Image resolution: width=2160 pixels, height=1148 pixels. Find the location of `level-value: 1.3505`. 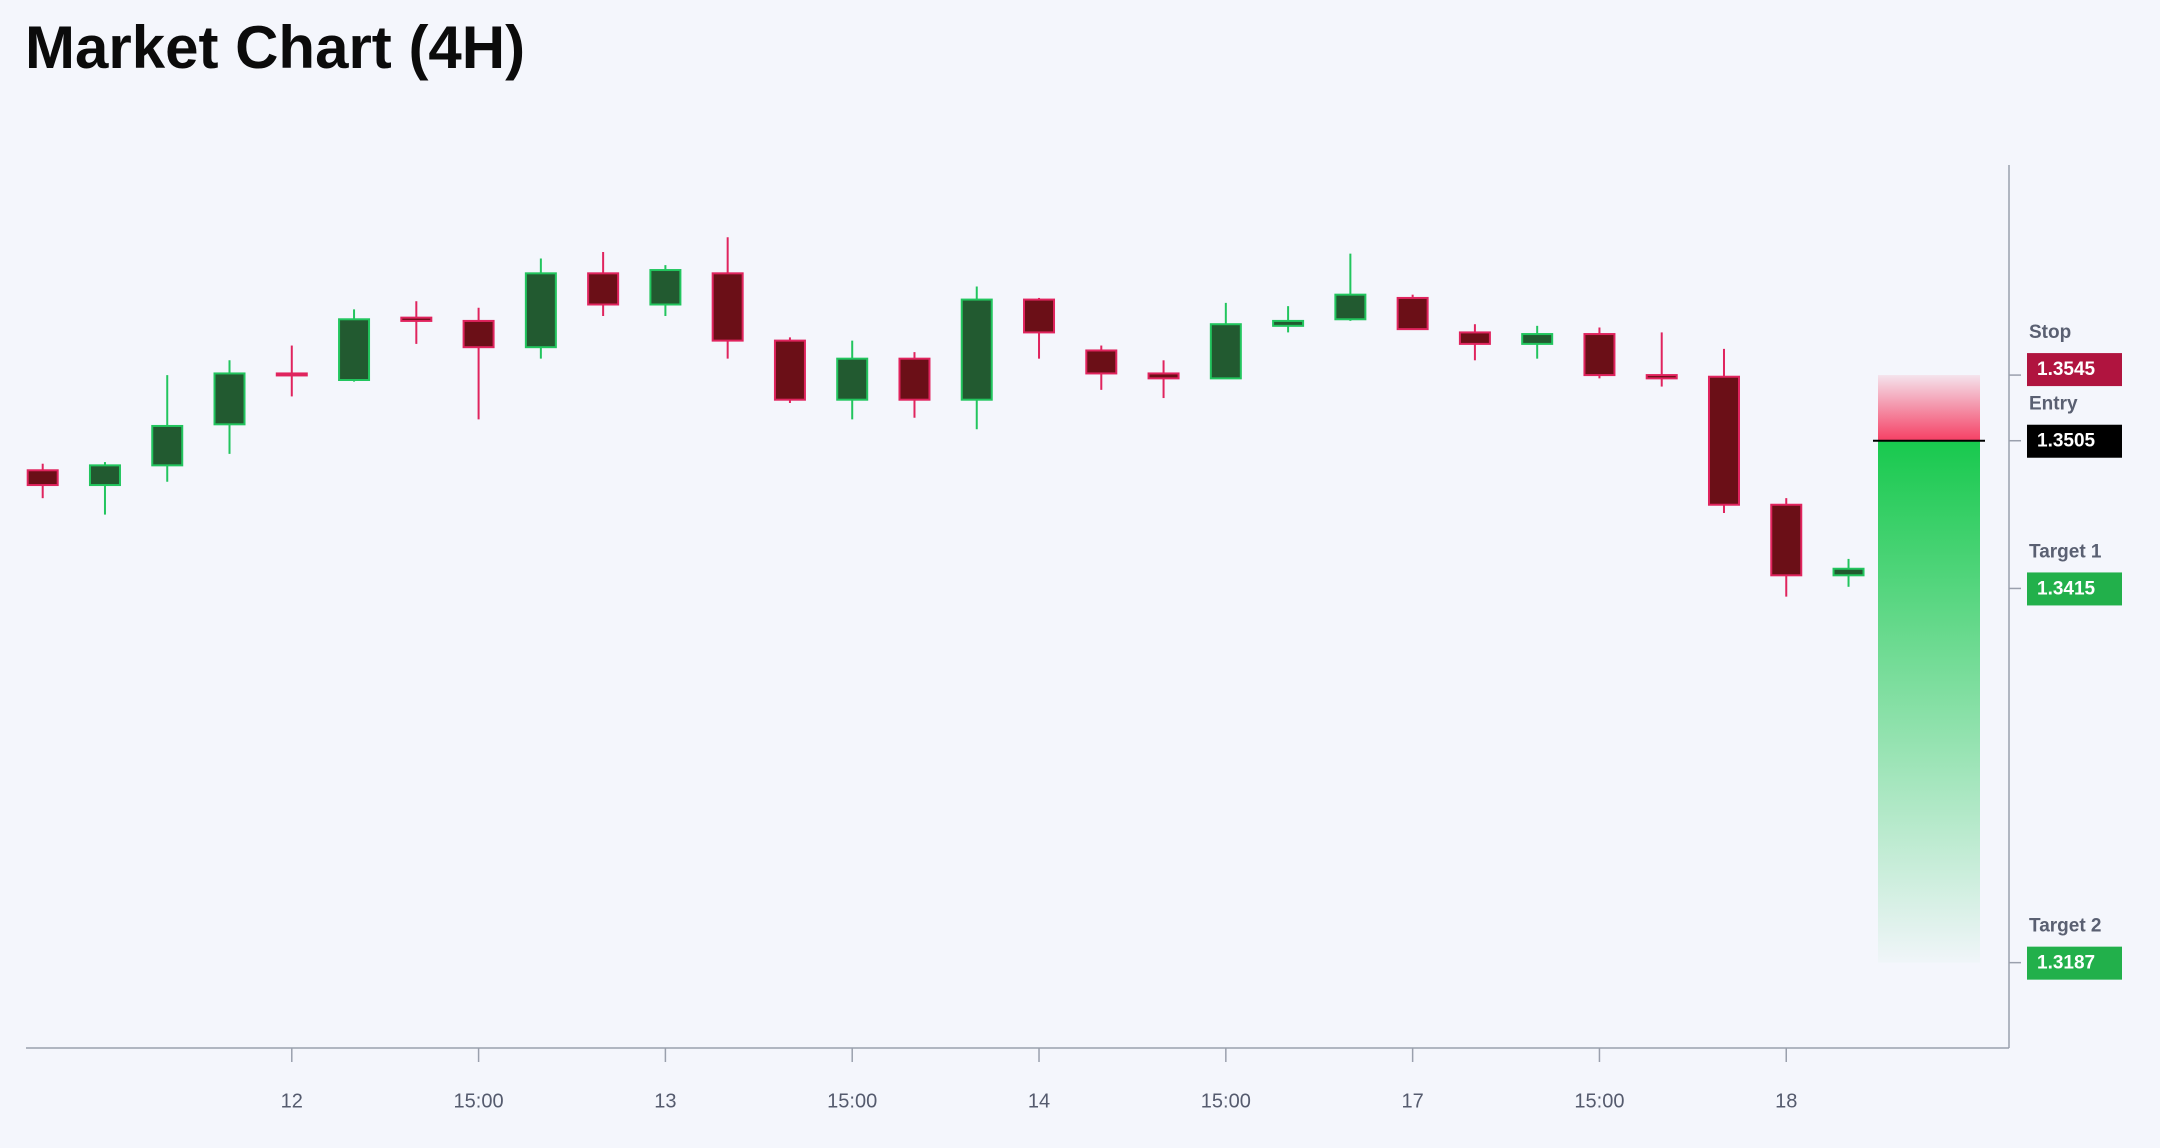

level-value: 1.3505 is located at coordinates (2066, 441).